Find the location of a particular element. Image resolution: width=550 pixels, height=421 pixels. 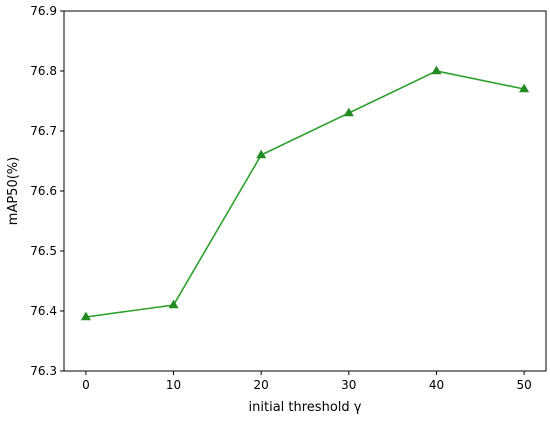

x-tick-label: 40 is located at coordinates (436, 385).